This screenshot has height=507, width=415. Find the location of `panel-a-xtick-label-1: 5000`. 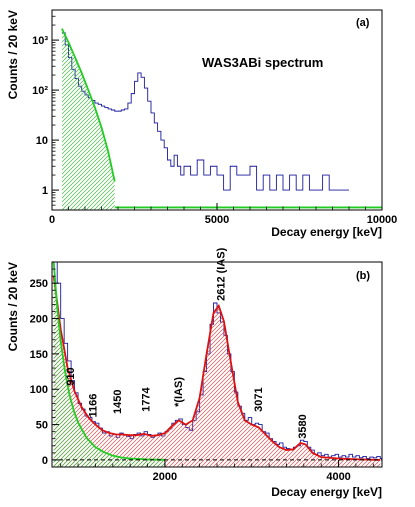

panel-a-xtick-label-1: 5000 is located at coordinates (217, 220).